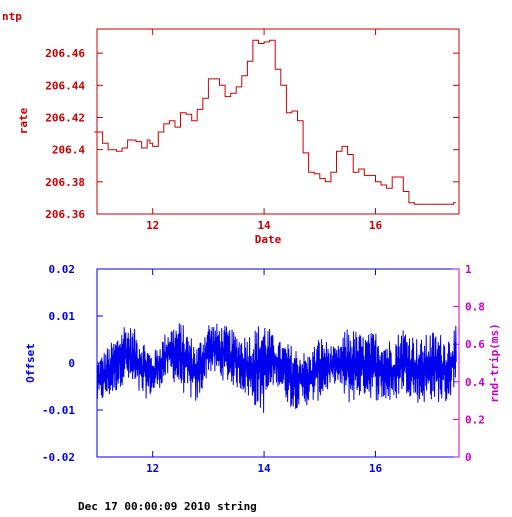 The width and height of the screenshot is (512, 517). What do you see at coordinates (475, 307) in the screenshot?
I see `rtt-y-tick-label: 0.8` at bounding box center [475, 307].